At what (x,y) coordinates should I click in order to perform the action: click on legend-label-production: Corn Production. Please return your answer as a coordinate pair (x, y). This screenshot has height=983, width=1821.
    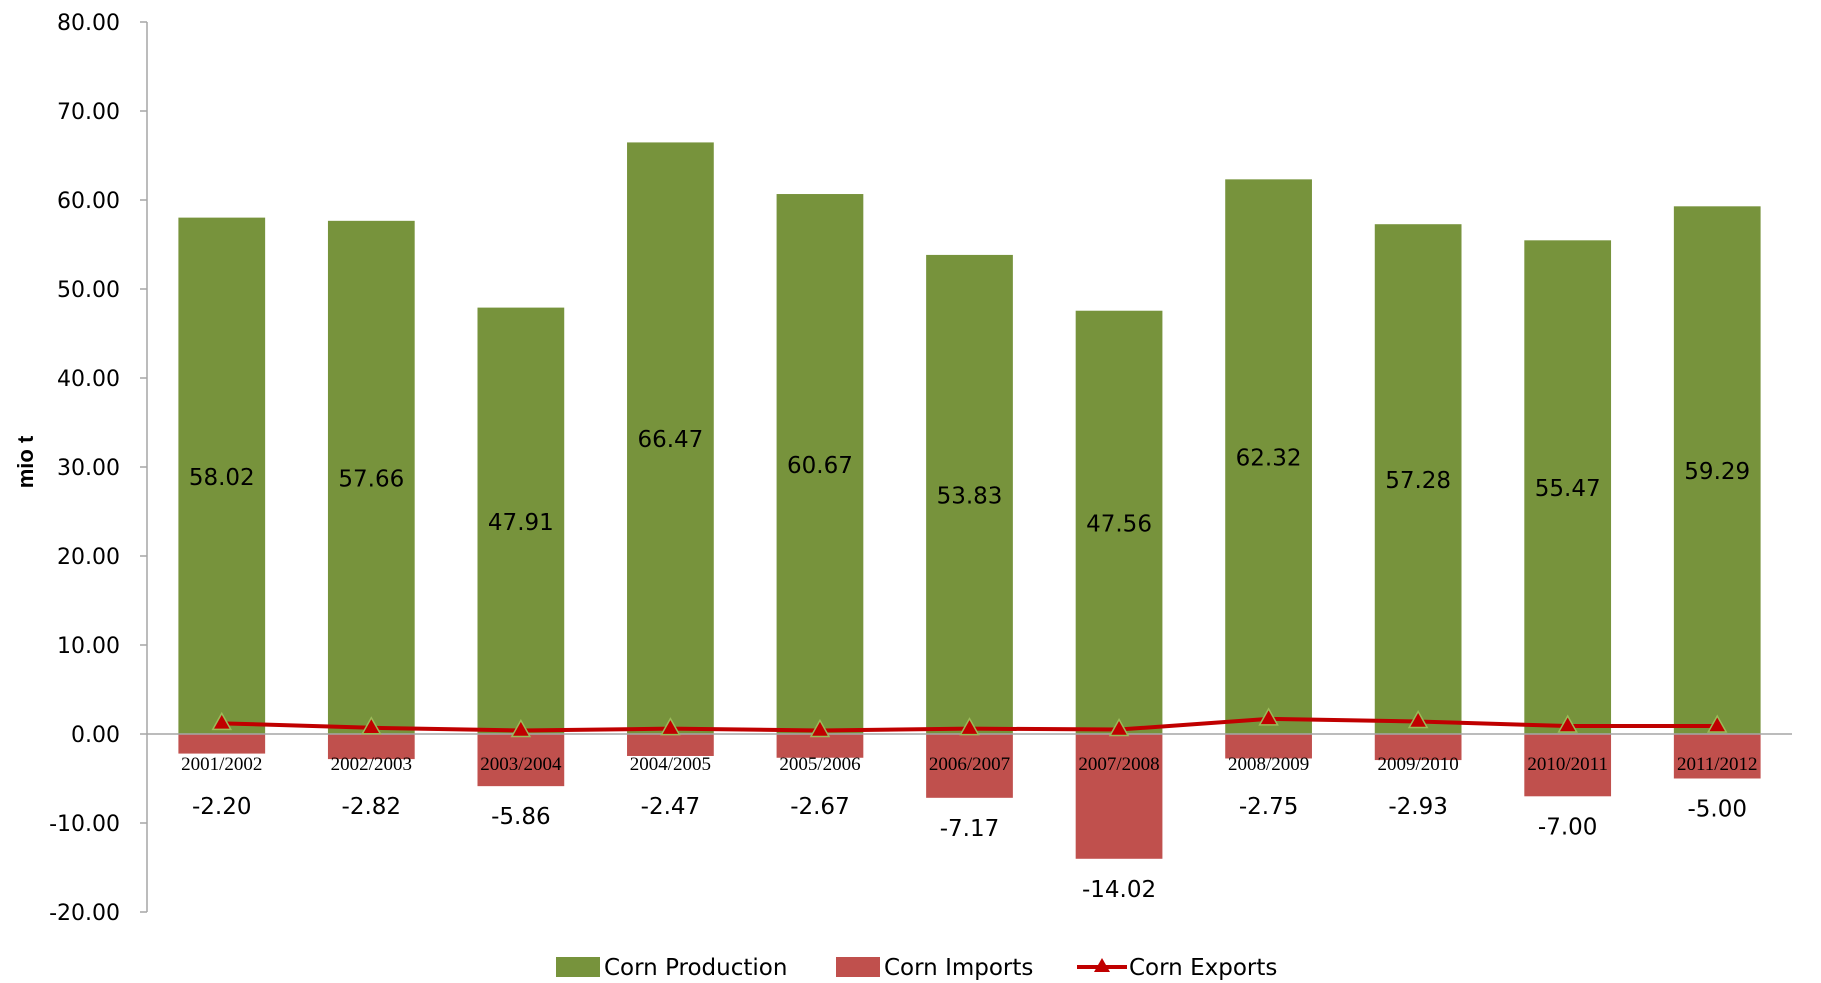
    Looking at the image, I should click on (695, 968).